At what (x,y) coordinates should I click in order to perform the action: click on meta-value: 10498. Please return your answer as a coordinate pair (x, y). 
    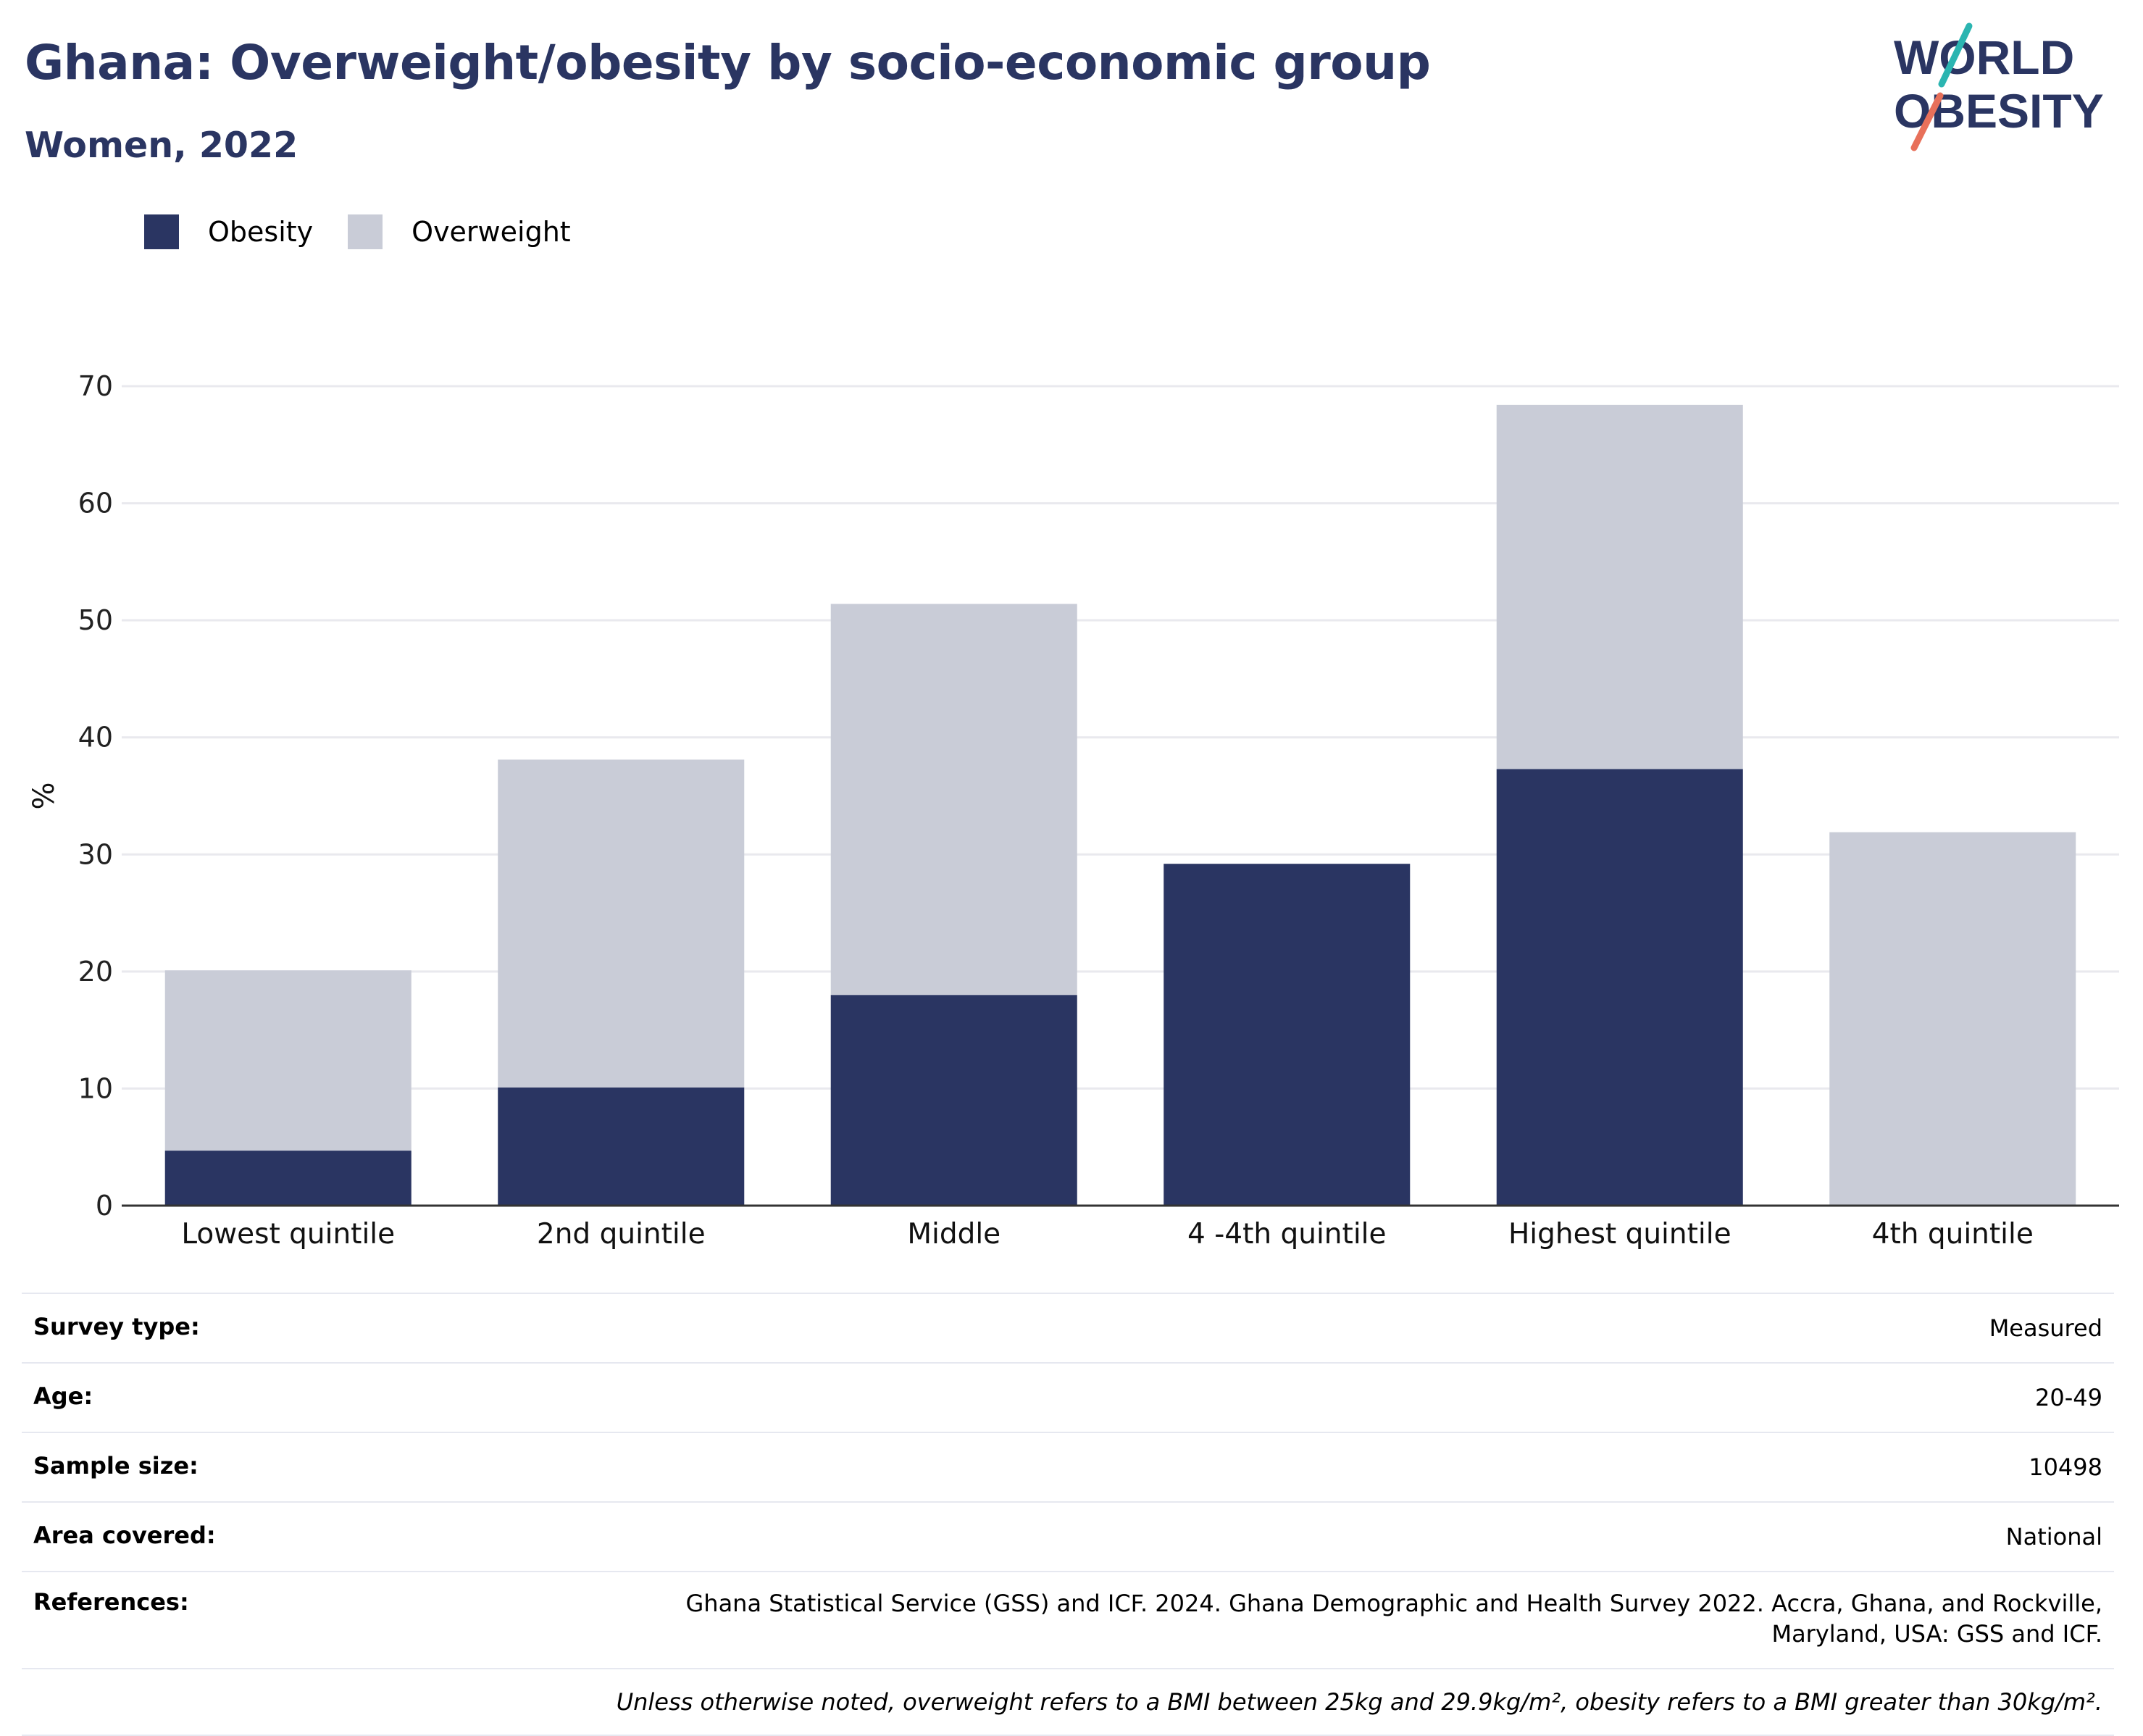
    Looking at the image, I should click on (2066, 1467).